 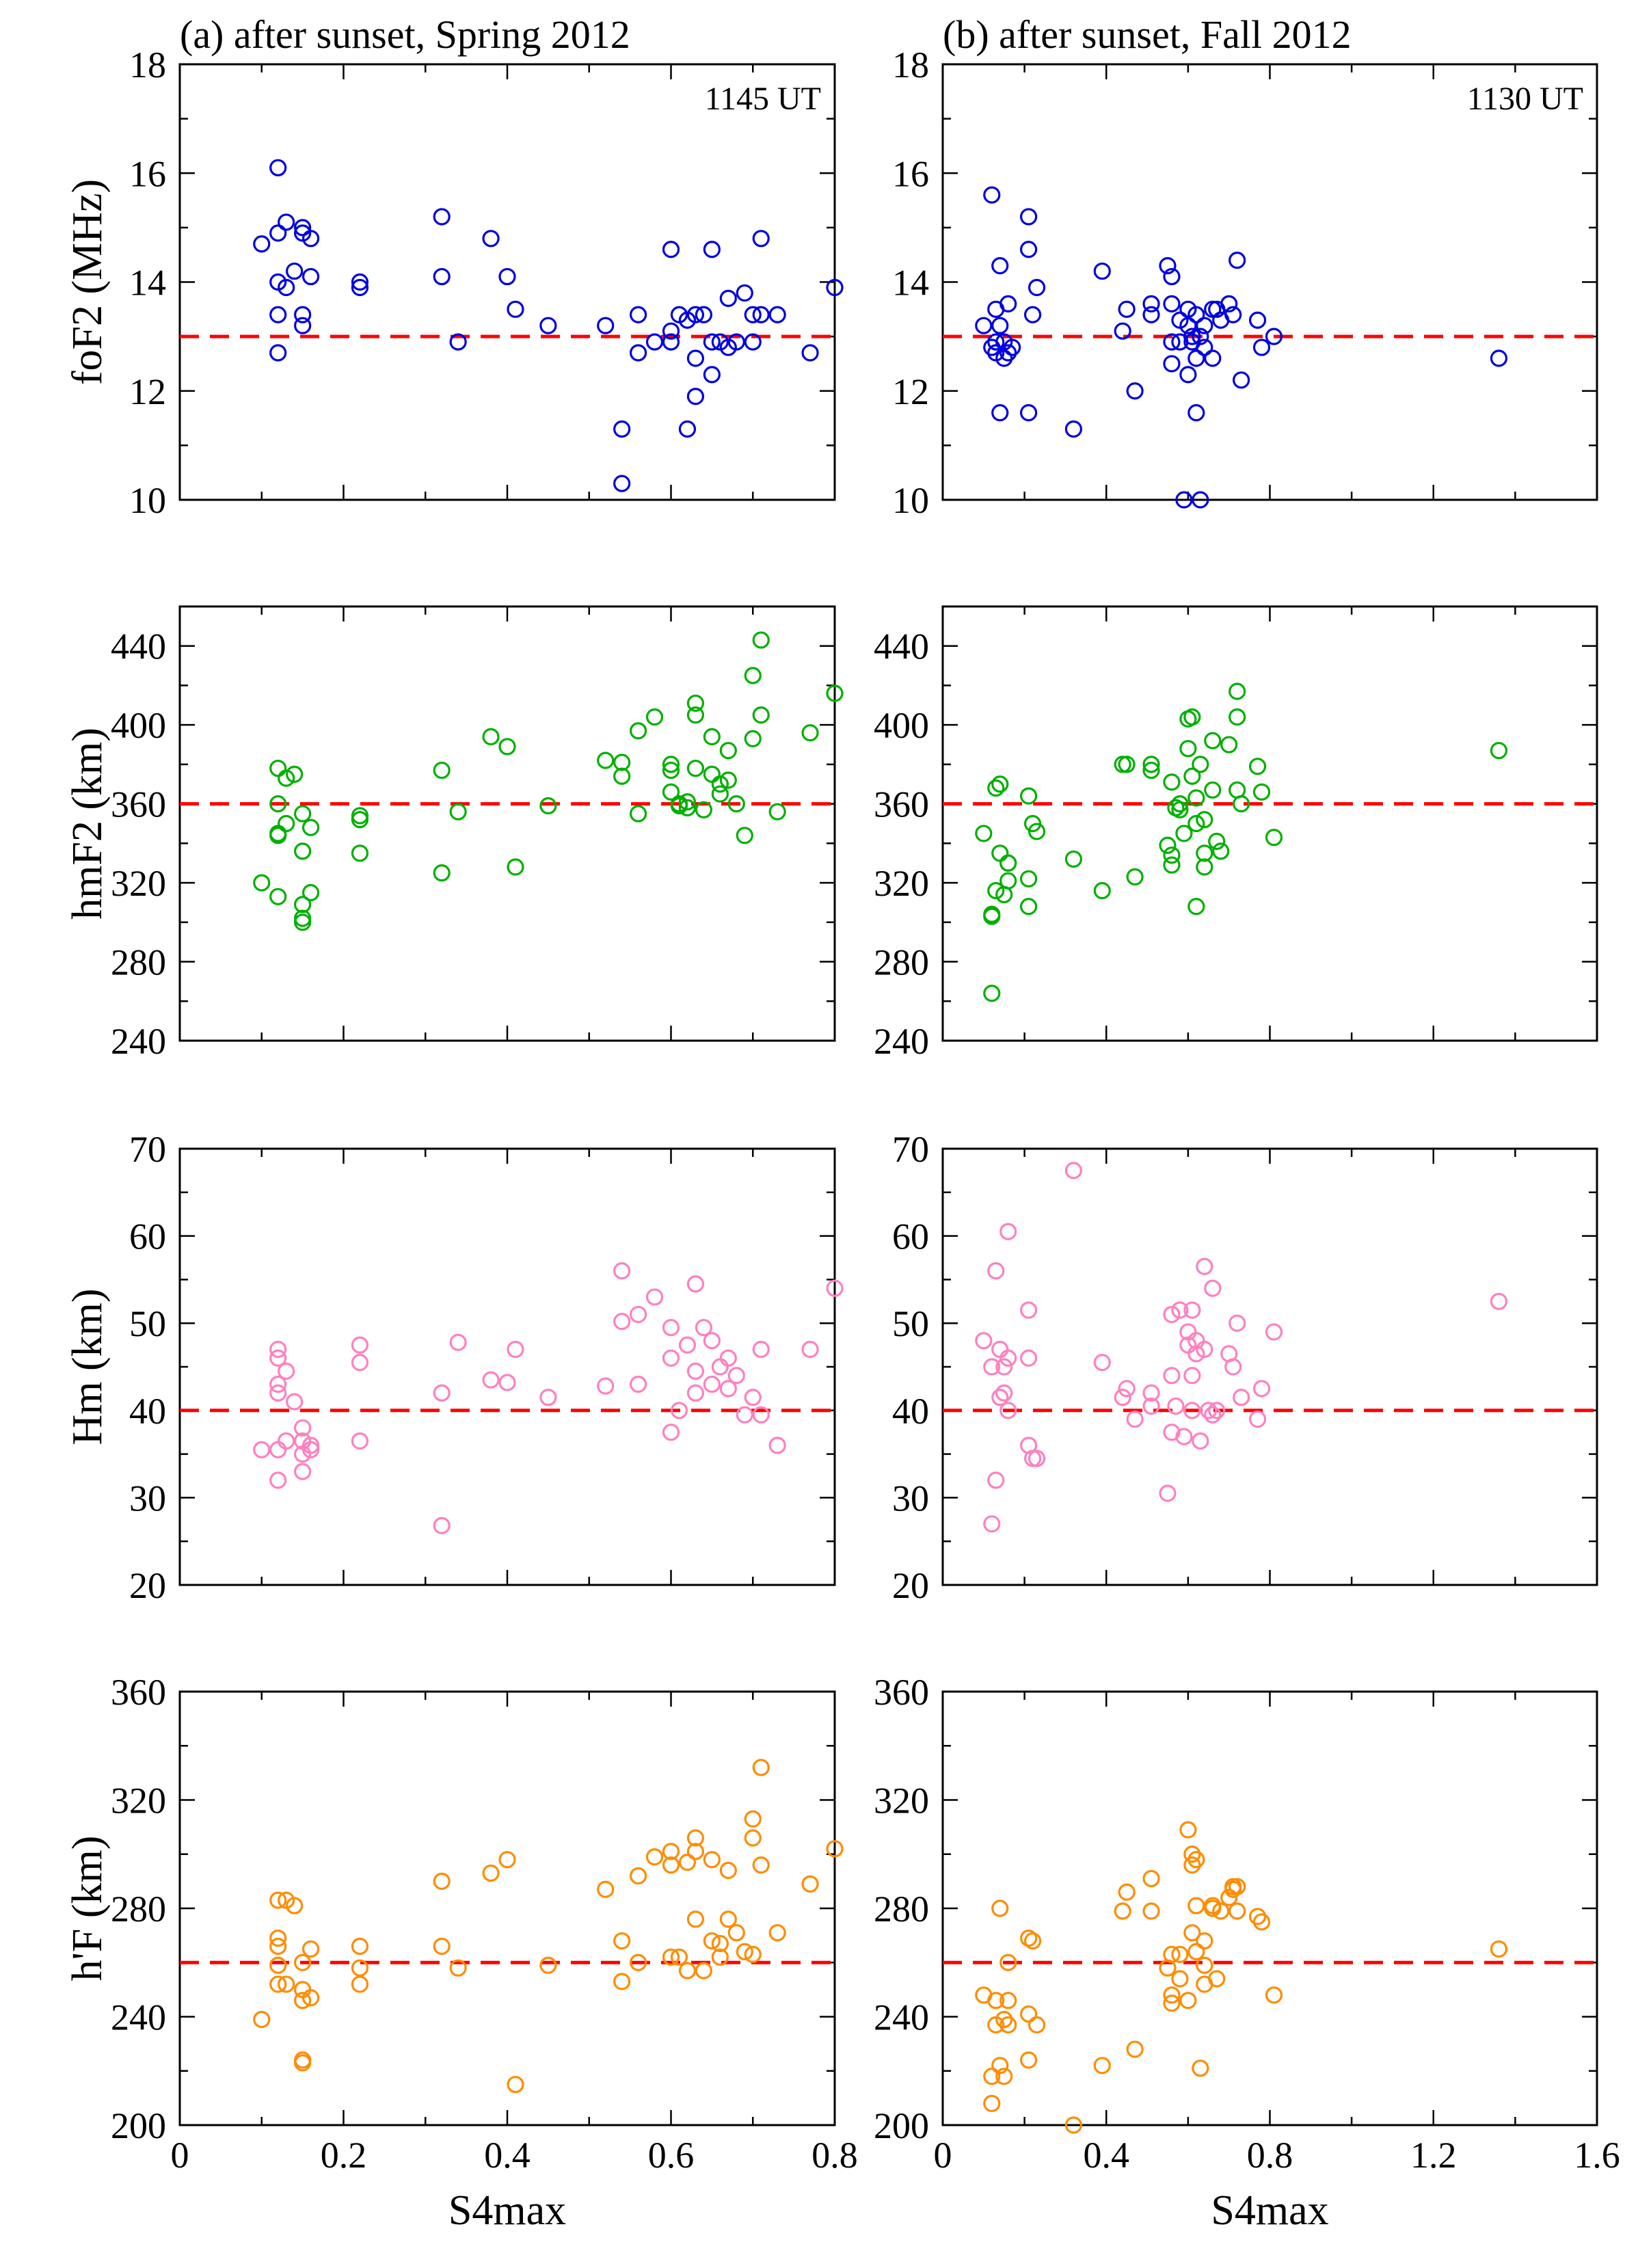 What do you see at coordinates (147, 1498) in the screenshot?
I see `panel-row3-left-ytick-label: 30` at bounding box center [147, 1498].